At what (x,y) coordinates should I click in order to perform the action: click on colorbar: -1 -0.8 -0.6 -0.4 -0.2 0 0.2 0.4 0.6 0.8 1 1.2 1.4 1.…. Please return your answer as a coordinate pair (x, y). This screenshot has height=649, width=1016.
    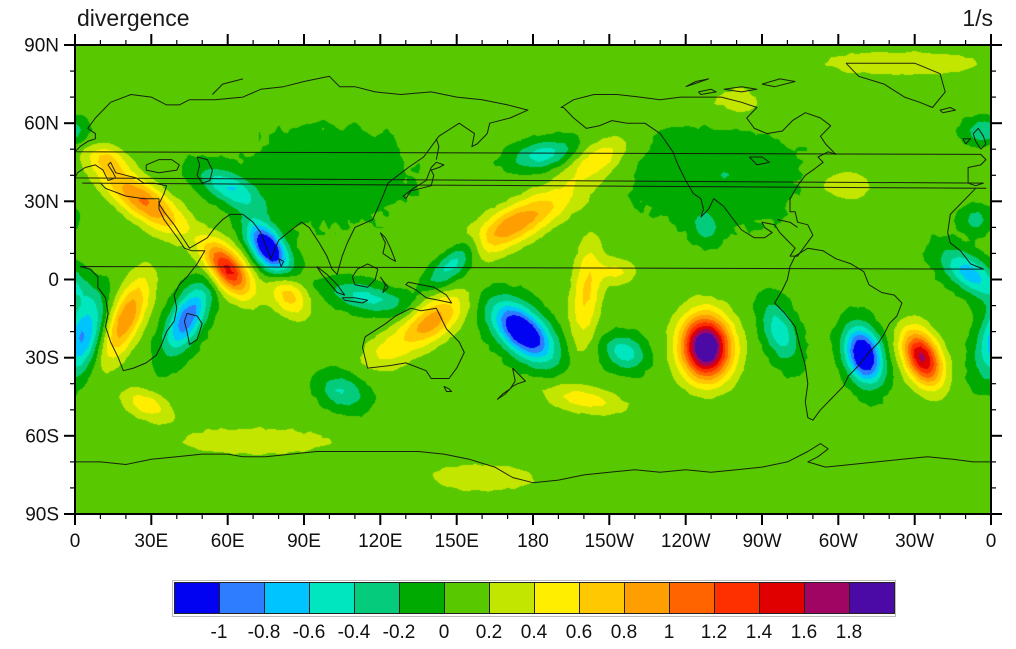
    Looking at the image, I should click on (534, 611).